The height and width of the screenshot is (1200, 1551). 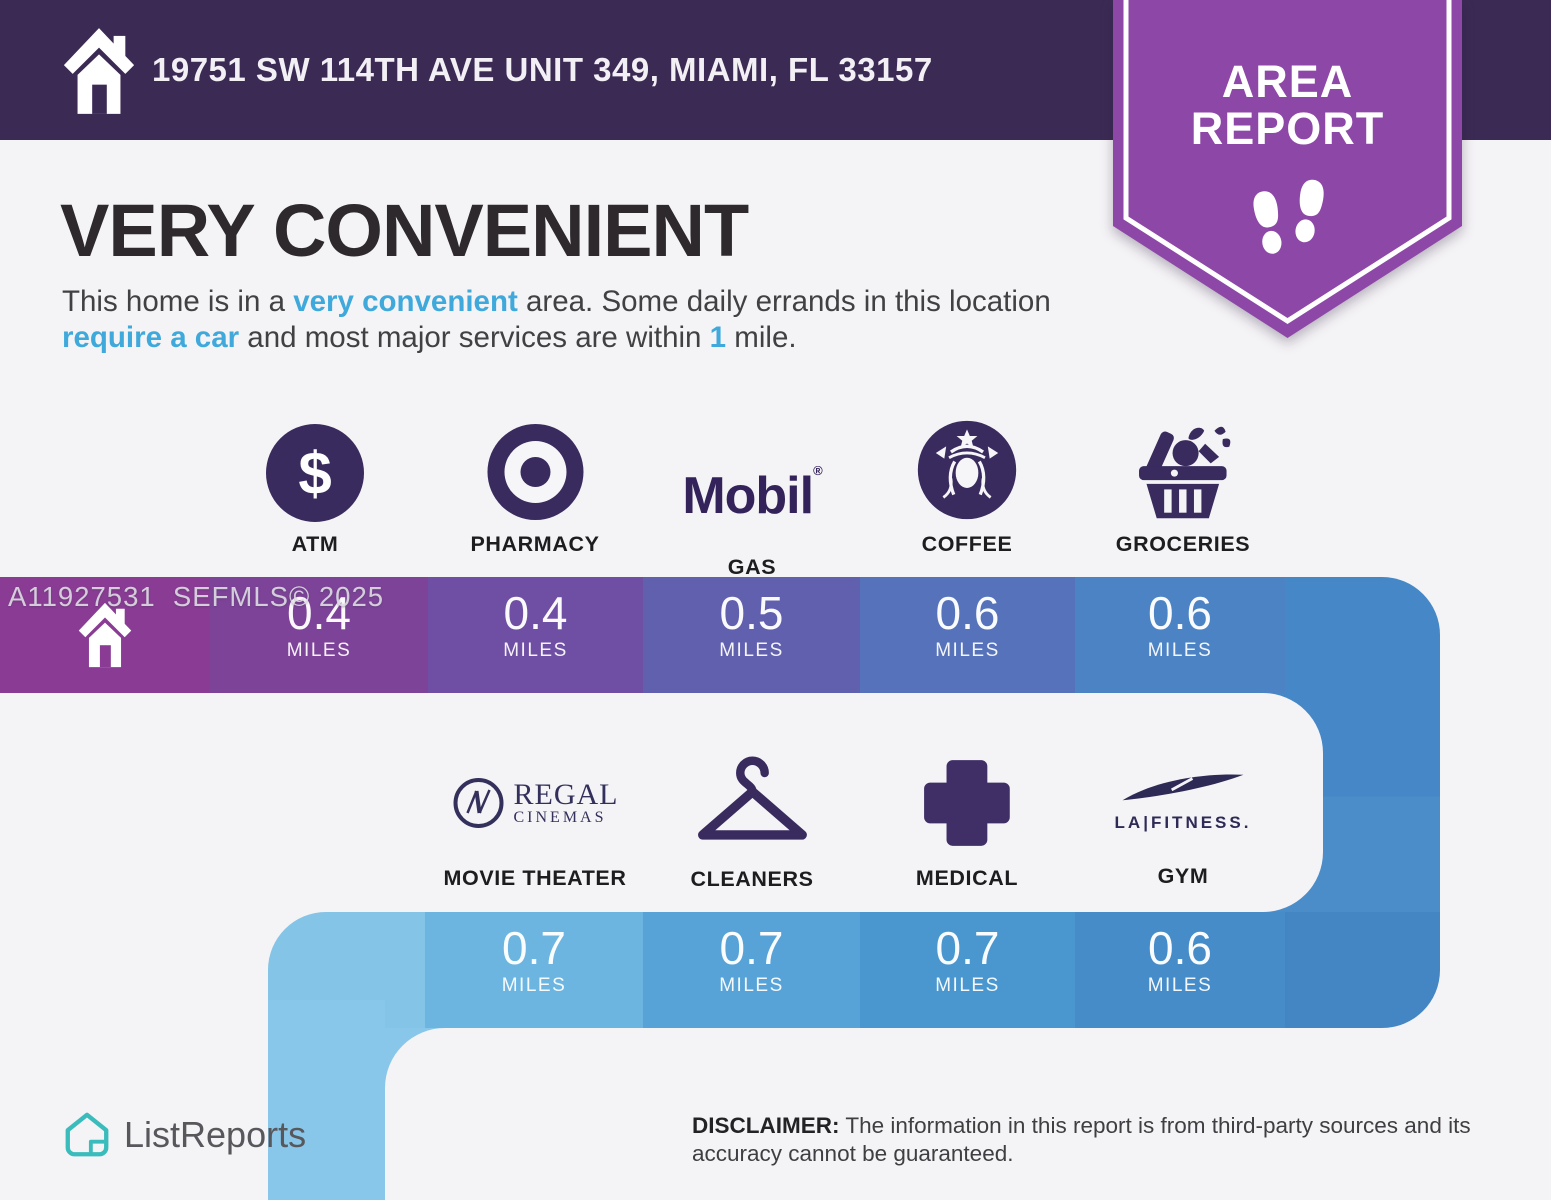 I want to click on place-gym: LA|FITNESS. GYM, so click(x=1183, y=825).